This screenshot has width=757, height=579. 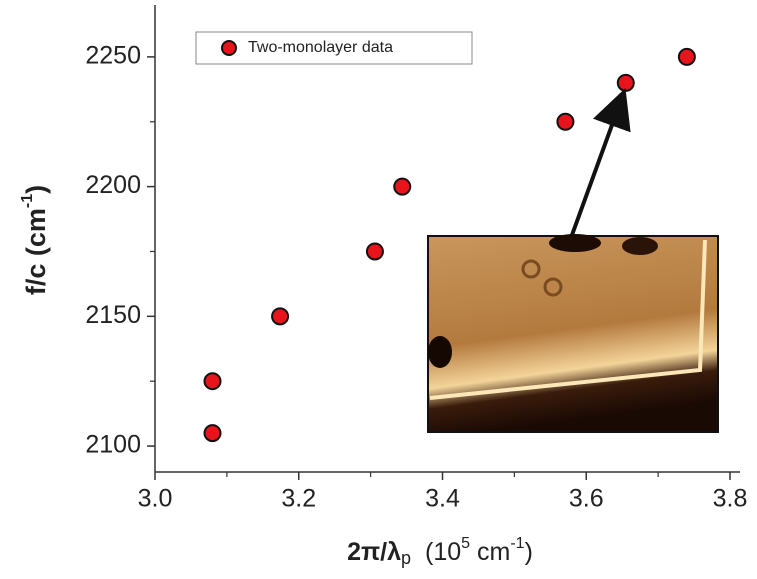 I want to click on x-label-part: ), so click(x=529, y=552).